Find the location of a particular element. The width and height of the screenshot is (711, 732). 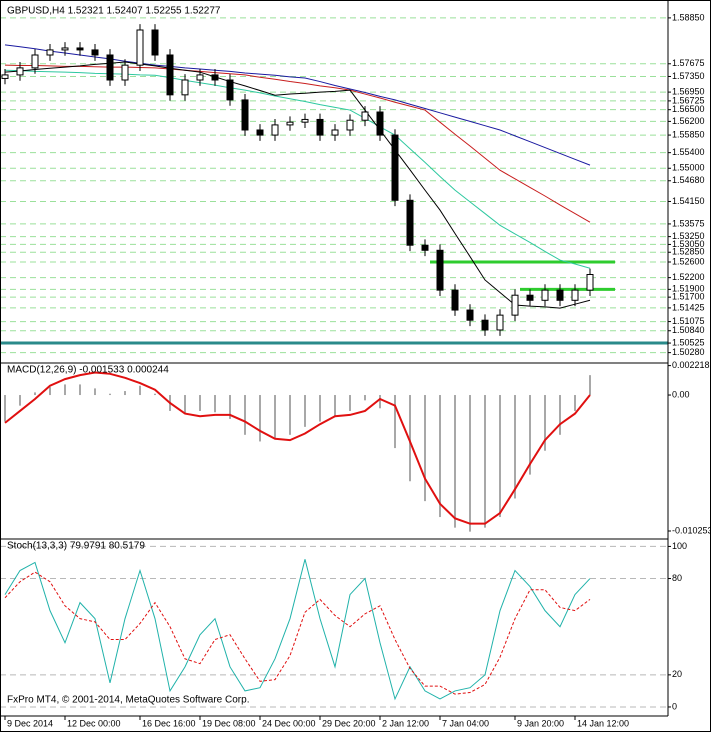

x-tick-label: 9 Dec 2014 is located at coordinates (30, 723).